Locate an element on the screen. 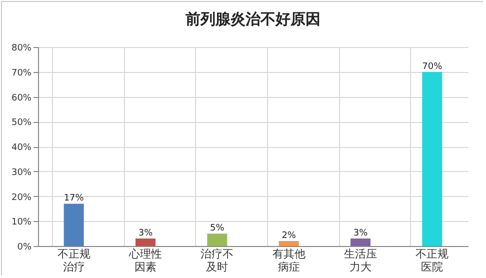 The width and height of the screenshot is (486, 278). chart-title: 前列腺炎治不好原因 is located at coordinates (252, 19).